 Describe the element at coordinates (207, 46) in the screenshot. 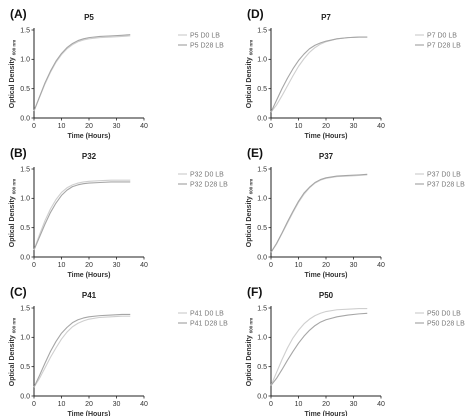

I see `legend-label: P5 D28 LB` at that location.